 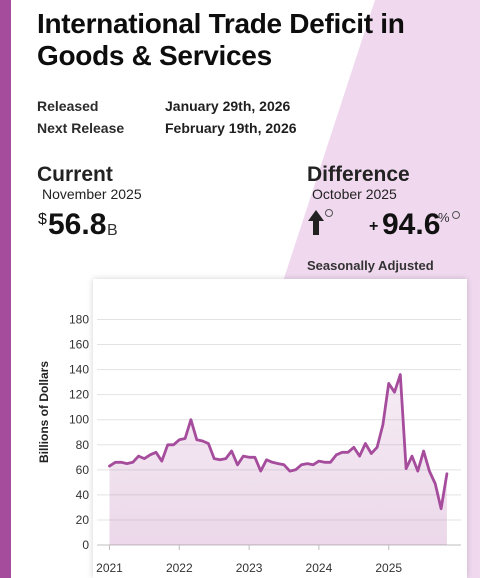 What do you see at coordinates (109, 568) in the screenshot?
I see `x-tick-label: 2021` at bounding box center [109, 568].